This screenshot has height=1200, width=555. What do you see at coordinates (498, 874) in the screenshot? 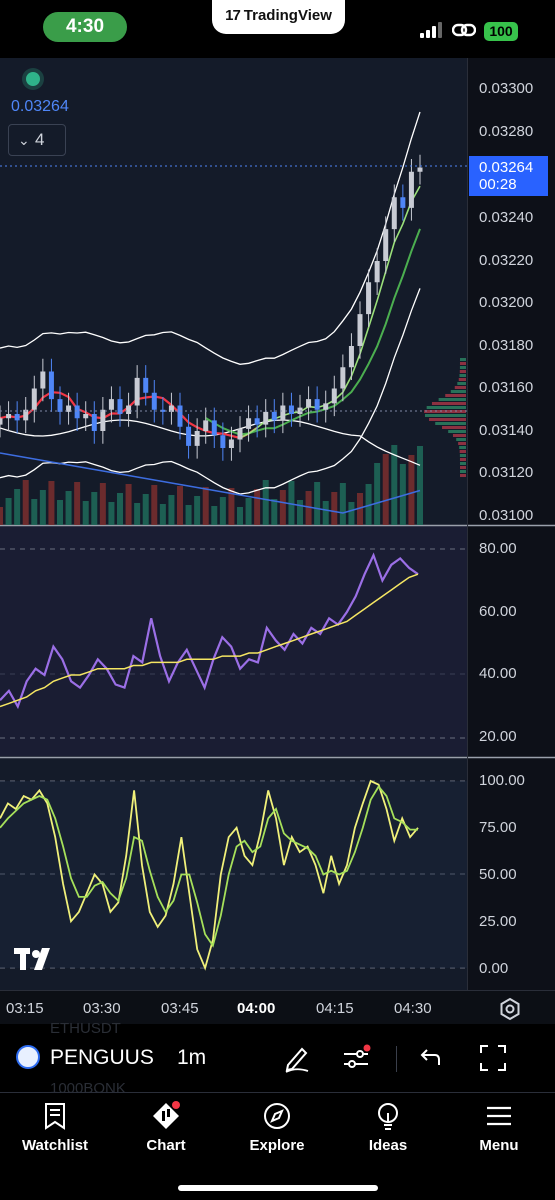
I see `stoch-axis-label: 50.00` at bounding box center [498, 874].